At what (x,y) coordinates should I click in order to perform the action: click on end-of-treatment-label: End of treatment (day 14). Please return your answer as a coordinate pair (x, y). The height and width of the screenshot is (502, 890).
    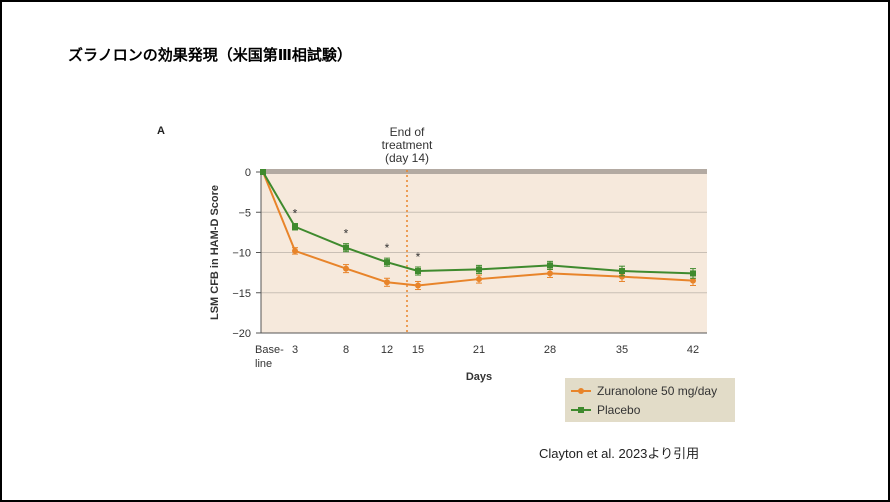
    Looking at the image, I should click on (407, 145).